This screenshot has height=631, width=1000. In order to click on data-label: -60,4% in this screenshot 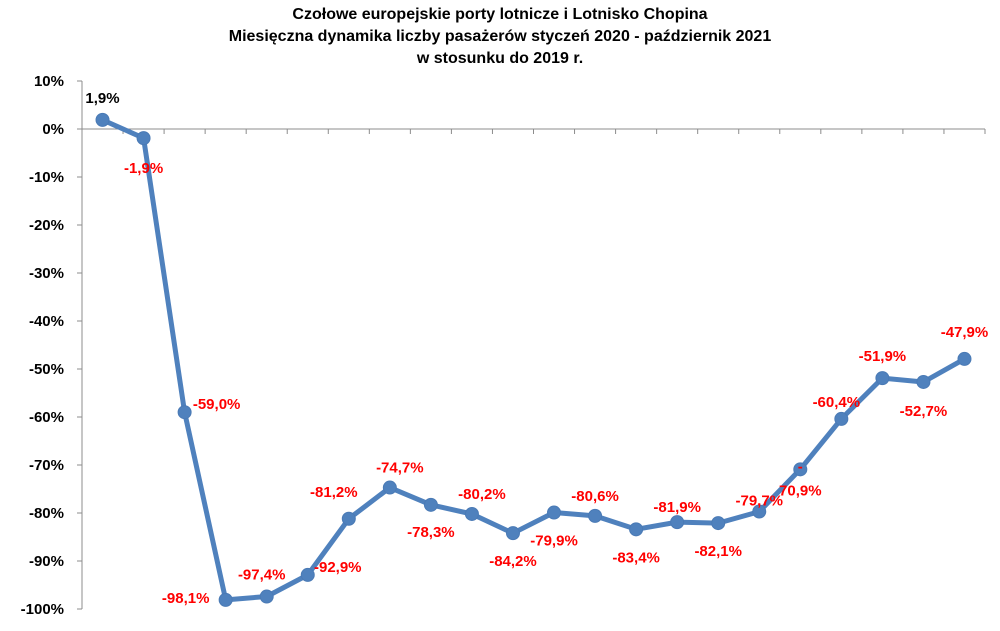, I will do `click(837, 402)`.